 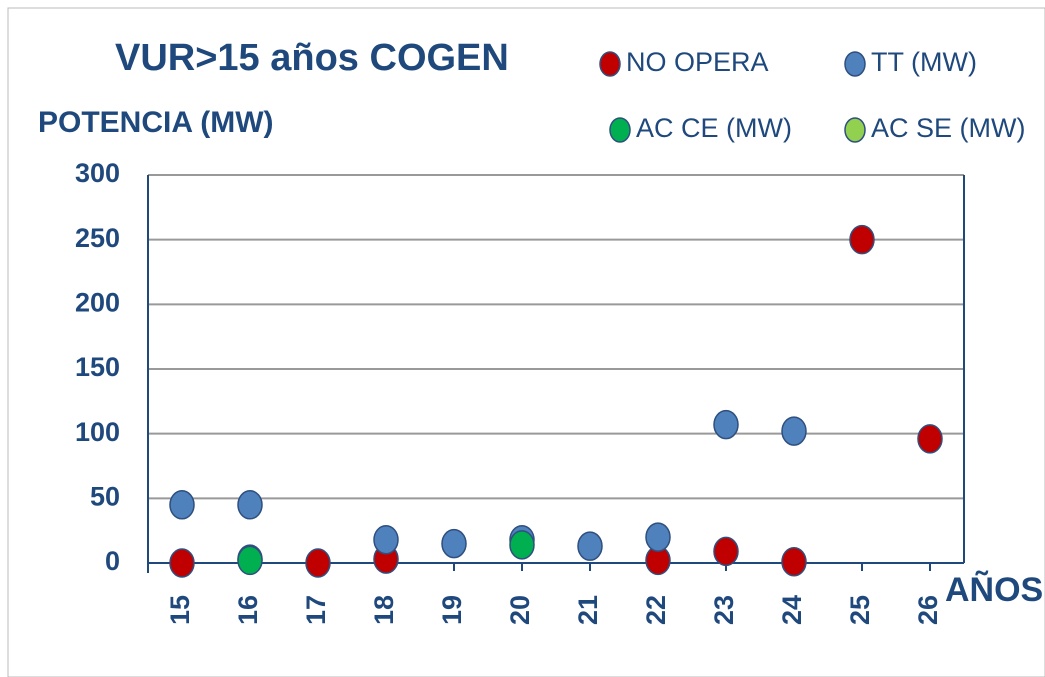 What do you see at coordinates (248, 610) in the screenshot?
I see `x-tick-label: 16` at bounding box center [248, 610].